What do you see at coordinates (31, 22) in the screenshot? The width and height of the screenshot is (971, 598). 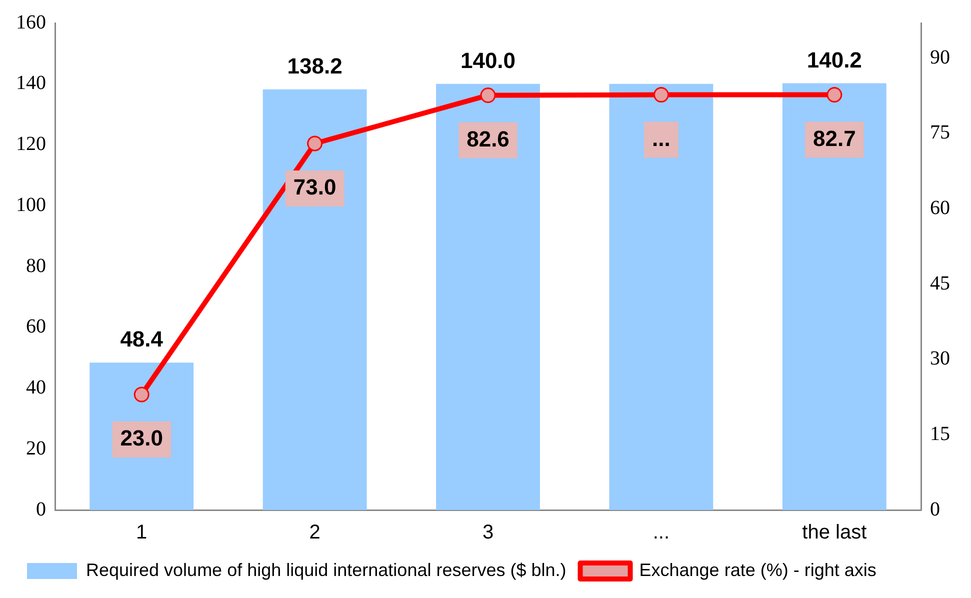 I see `y-tick-label: 160` at bounding box center [31, 22].